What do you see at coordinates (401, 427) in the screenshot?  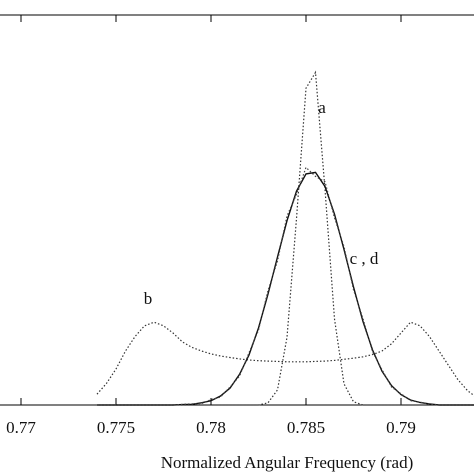 I see `x-tick-label: 0.79` at bounding box center [401, 427].